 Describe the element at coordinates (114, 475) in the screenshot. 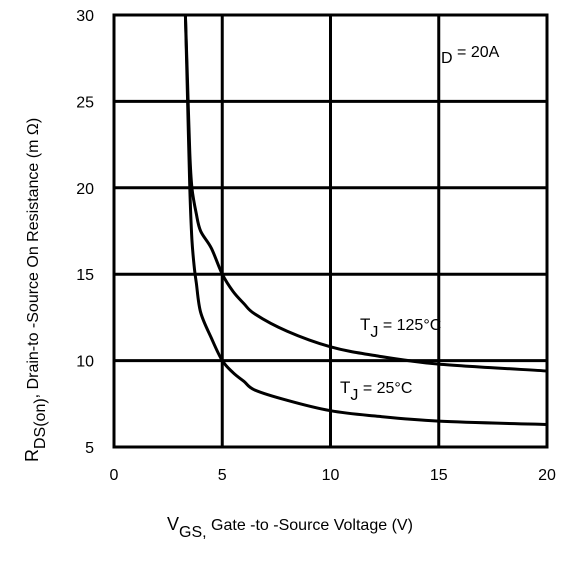

I see `x-tick-label: 0` at that location.